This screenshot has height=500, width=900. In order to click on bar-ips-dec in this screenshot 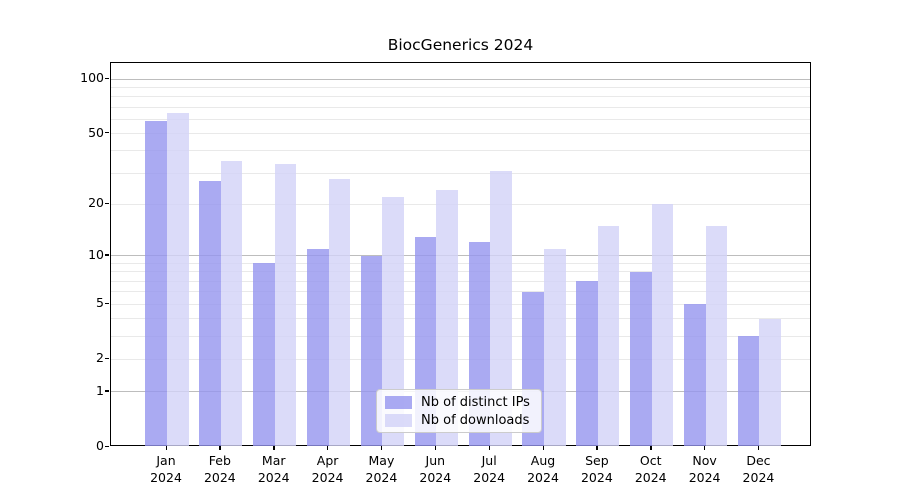, I will do `click(748, 391)`.